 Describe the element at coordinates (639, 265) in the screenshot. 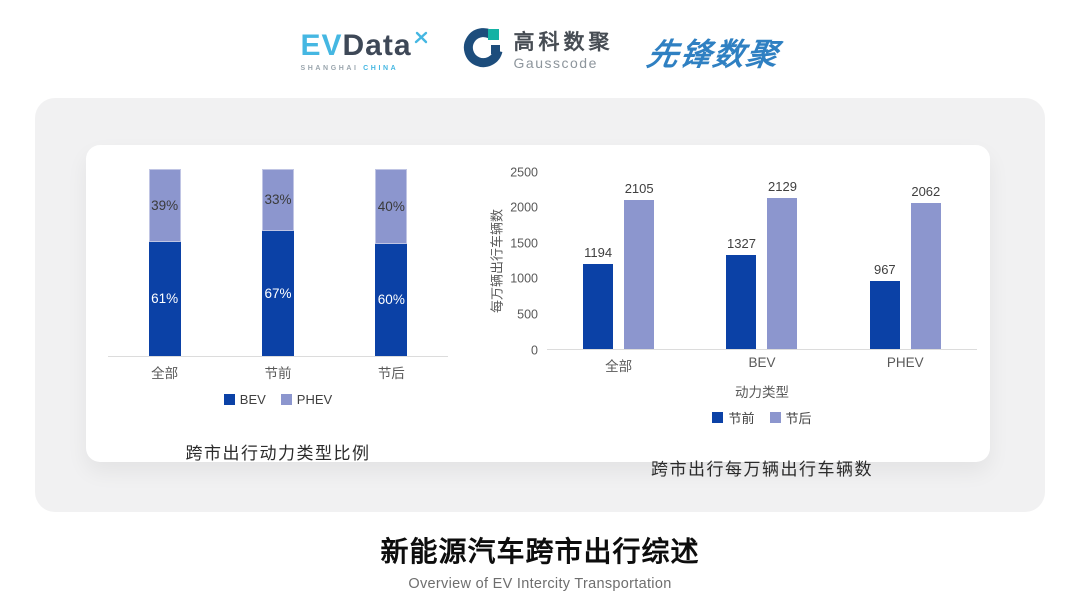

I see `bar-节后: 2105` at that location.